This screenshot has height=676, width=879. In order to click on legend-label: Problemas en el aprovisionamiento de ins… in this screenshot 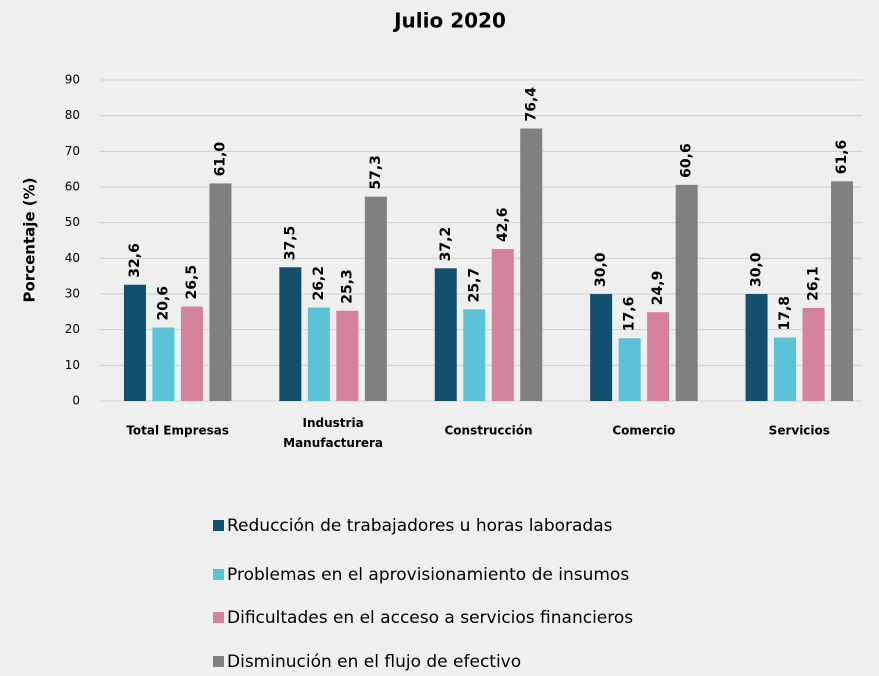, I will do `click(428, 575)`.